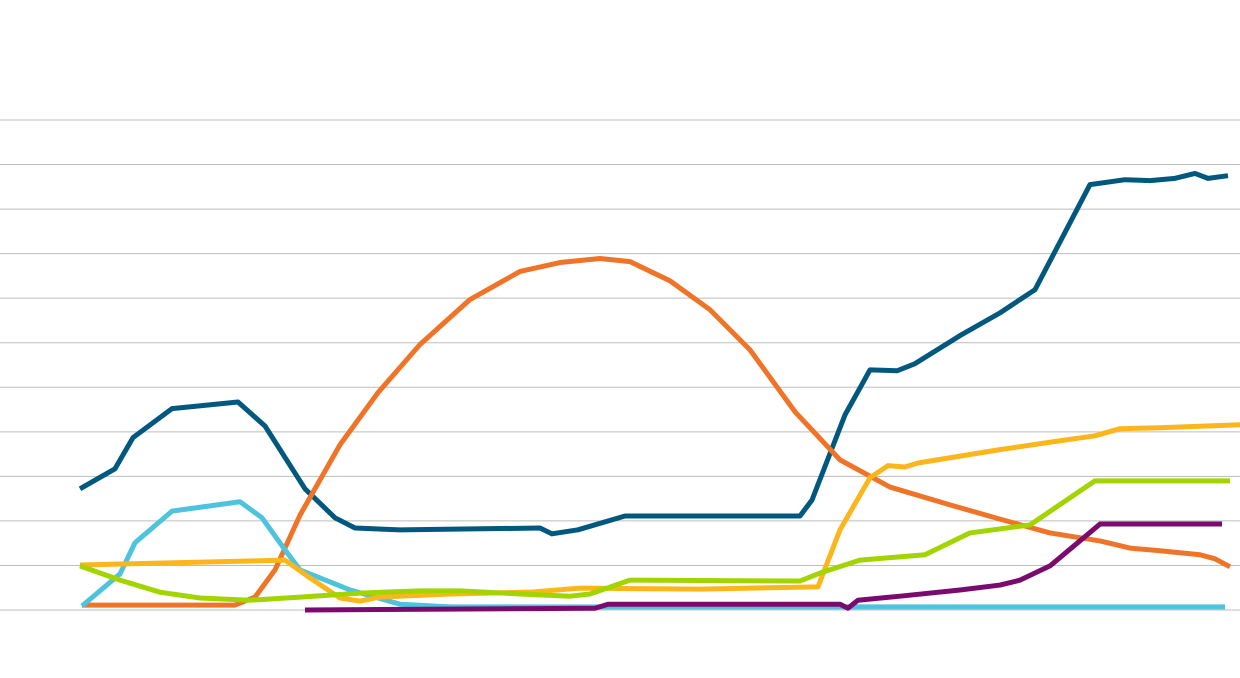 Image resolution: width=1240 pixels, height=678 pixels. What do you see at coordinates (763, 567) in the screenshot?
I see `series-line` at bounding box center [763, 567].